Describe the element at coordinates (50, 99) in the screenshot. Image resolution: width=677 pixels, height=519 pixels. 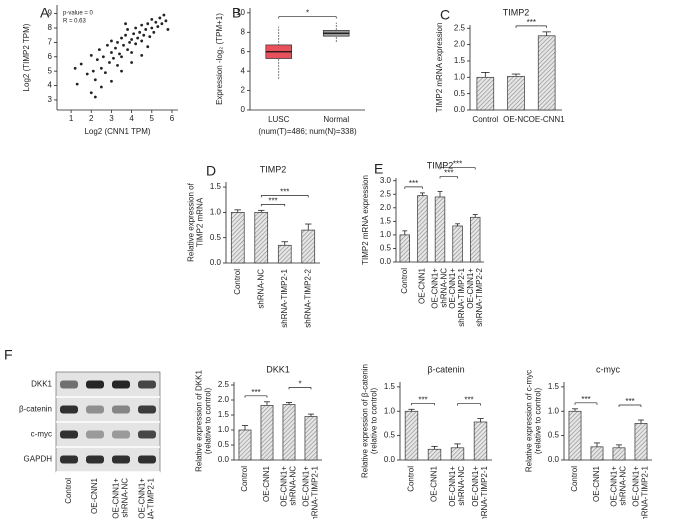
I see `y-tick-label: 3` at that location.